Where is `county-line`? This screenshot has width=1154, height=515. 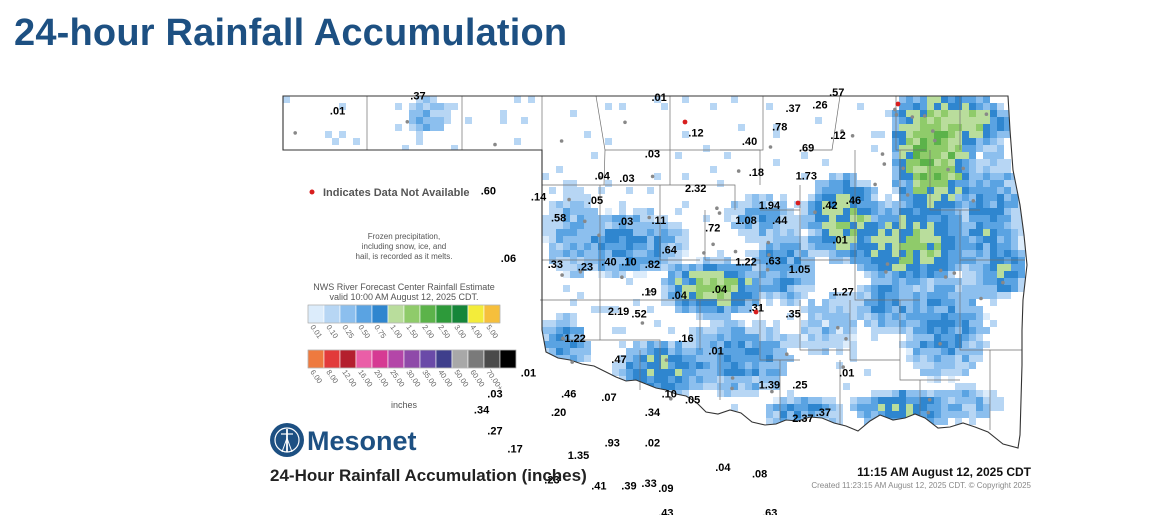
county-line is located at coordinates (887, 280).